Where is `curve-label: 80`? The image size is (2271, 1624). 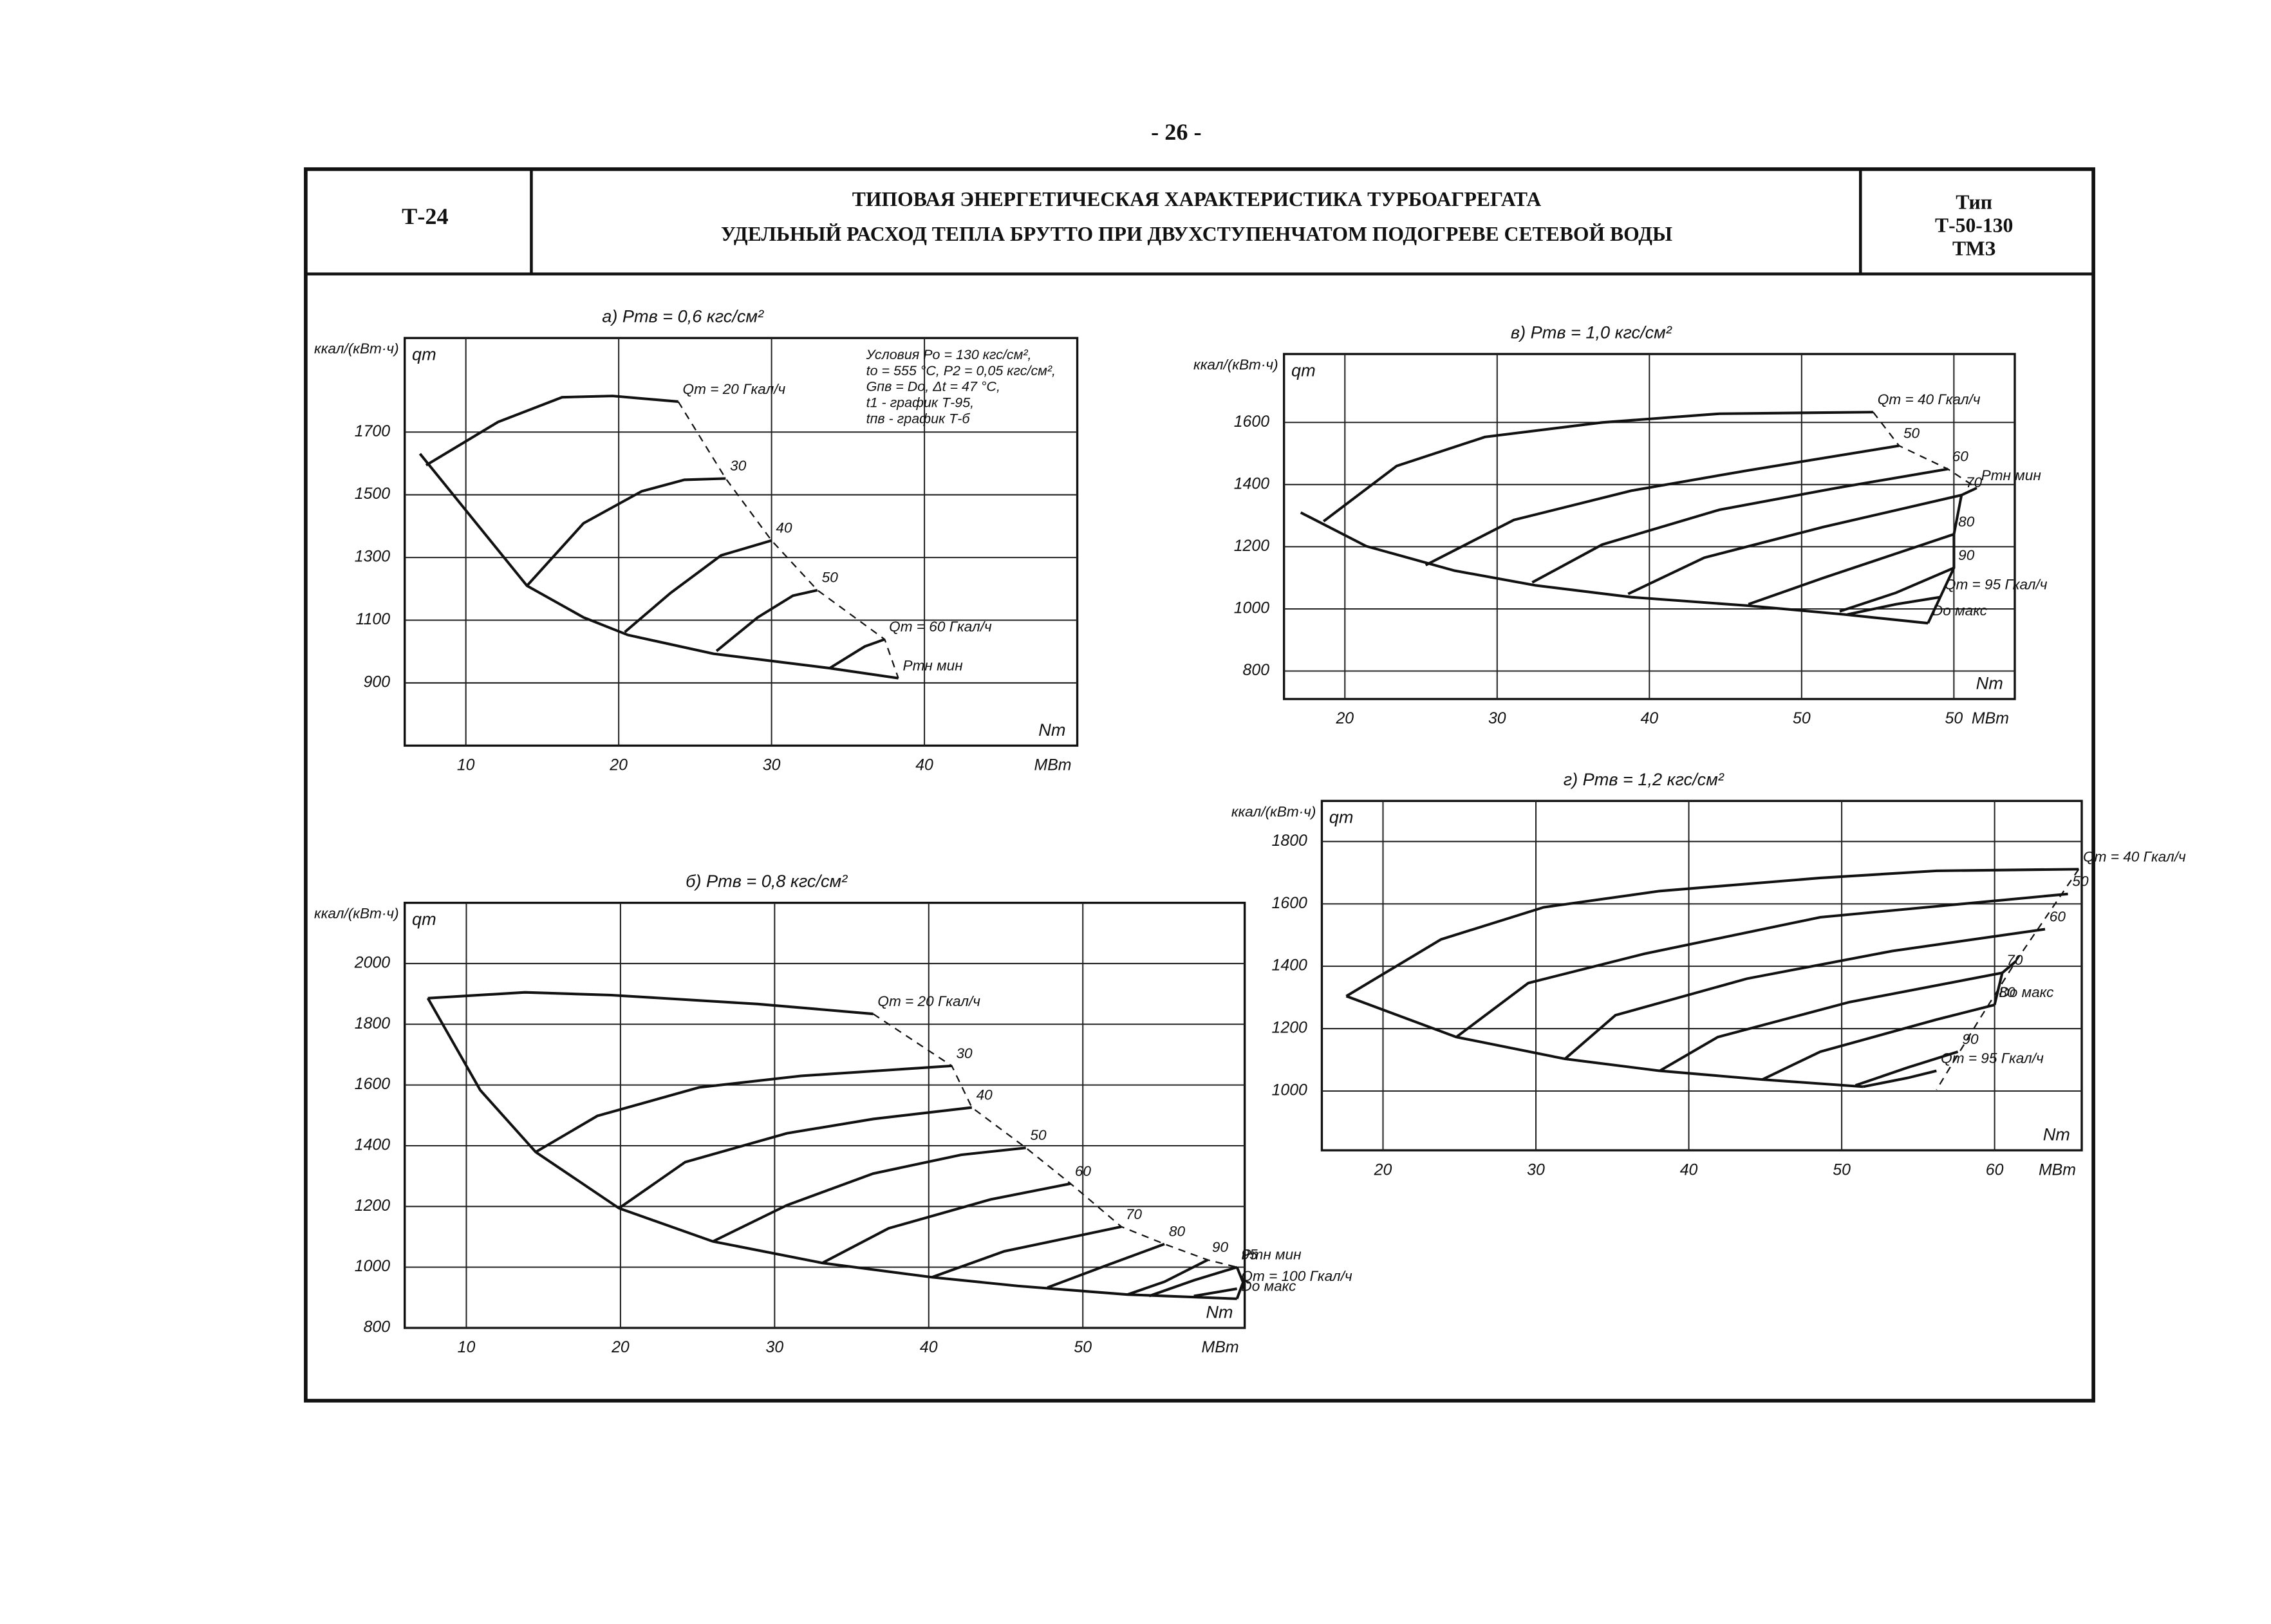 curve-label: 80 is located at coordinates (1177, 1232).